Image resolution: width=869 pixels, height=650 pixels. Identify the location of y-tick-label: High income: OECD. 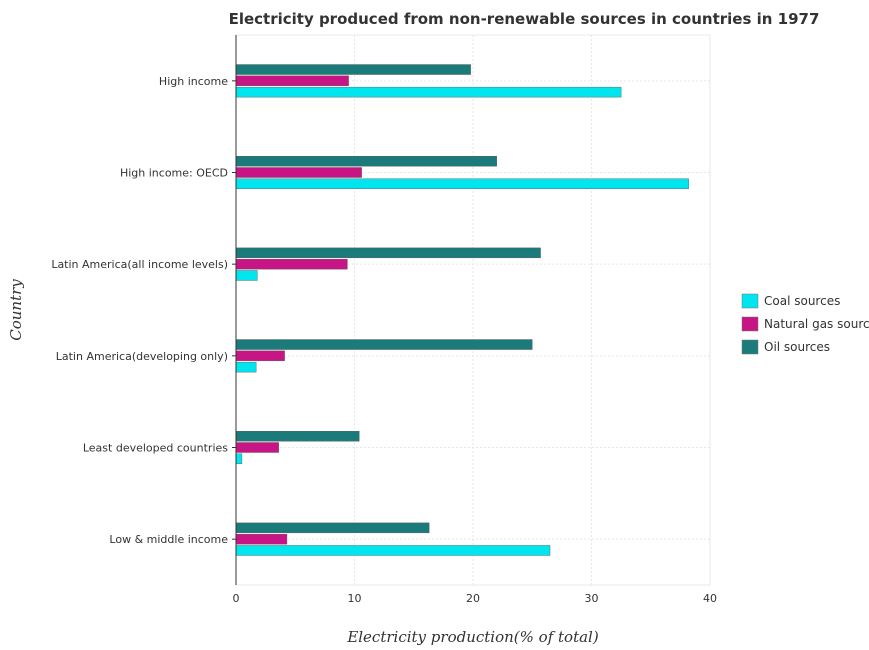
(174, 173).